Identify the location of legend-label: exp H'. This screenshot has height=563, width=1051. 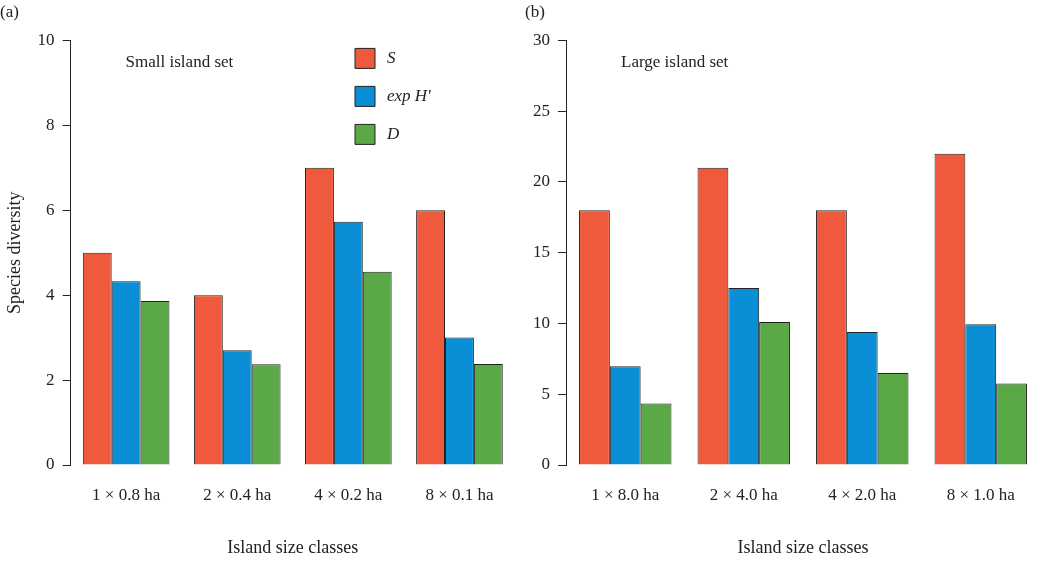
(409, 95).